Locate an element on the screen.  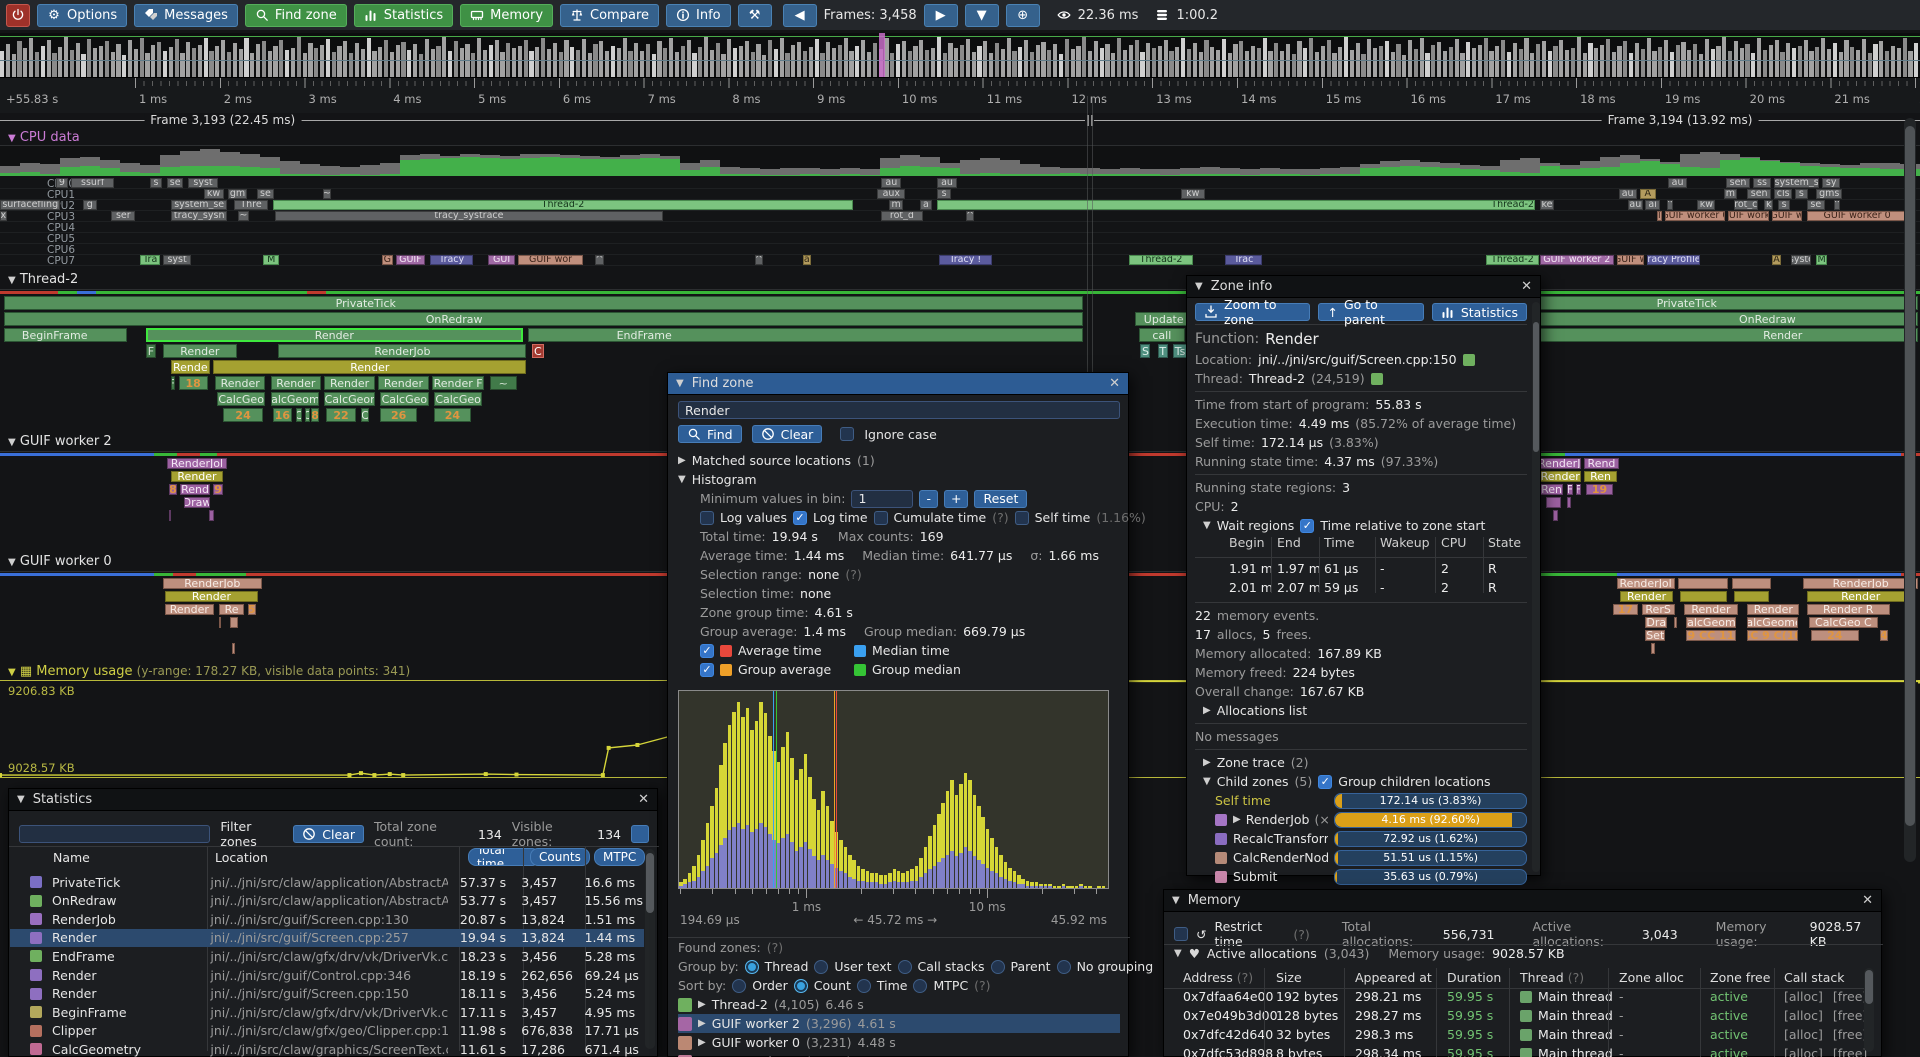
statistics-scrollbar is located at coordinates (650, 949).